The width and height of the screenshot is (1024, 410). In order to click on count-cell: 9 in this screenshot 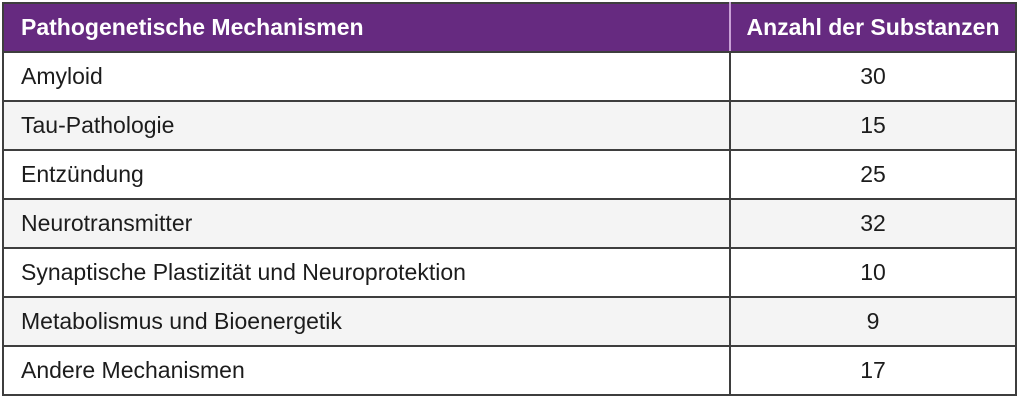, I will do `click(873, 321)`.